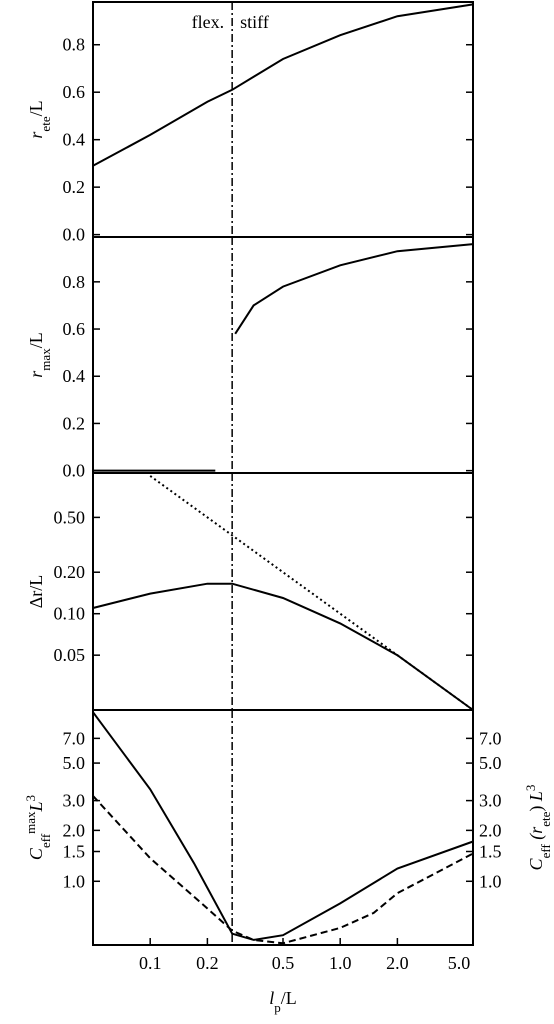 The image size is (554, 1024). I want to click on y-tick-label: 2.0, so click(74, 830).